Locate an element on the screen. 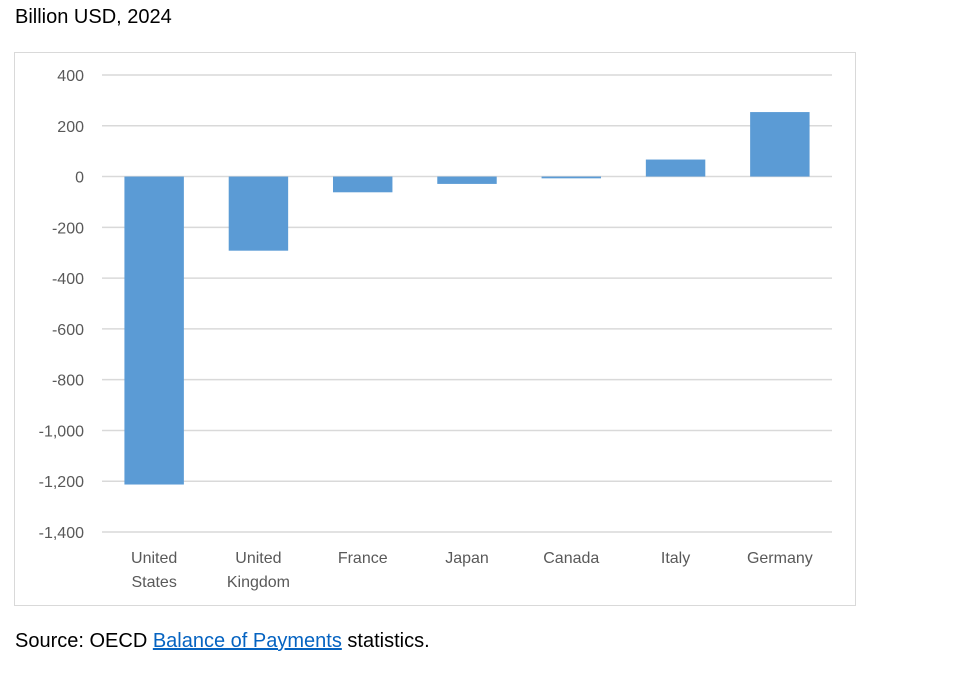 The height and width of the screenshot is (678, 957). y-tick-label: -400 is located at coordinates (68, 279).